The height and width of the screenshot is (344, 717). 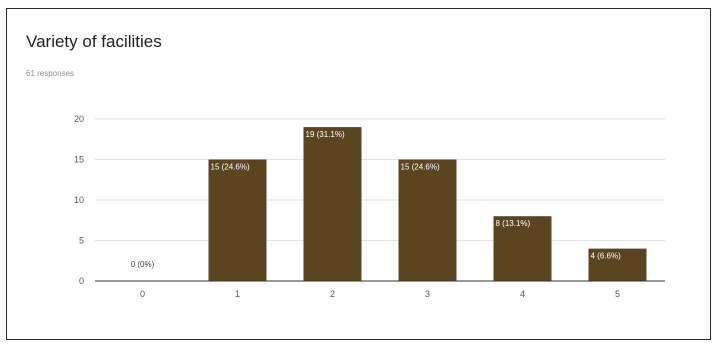 What do you see at coordinates (332, 294) in the screenshot?
I see `x-tick-label: 2` at bounding box center [332, 294].